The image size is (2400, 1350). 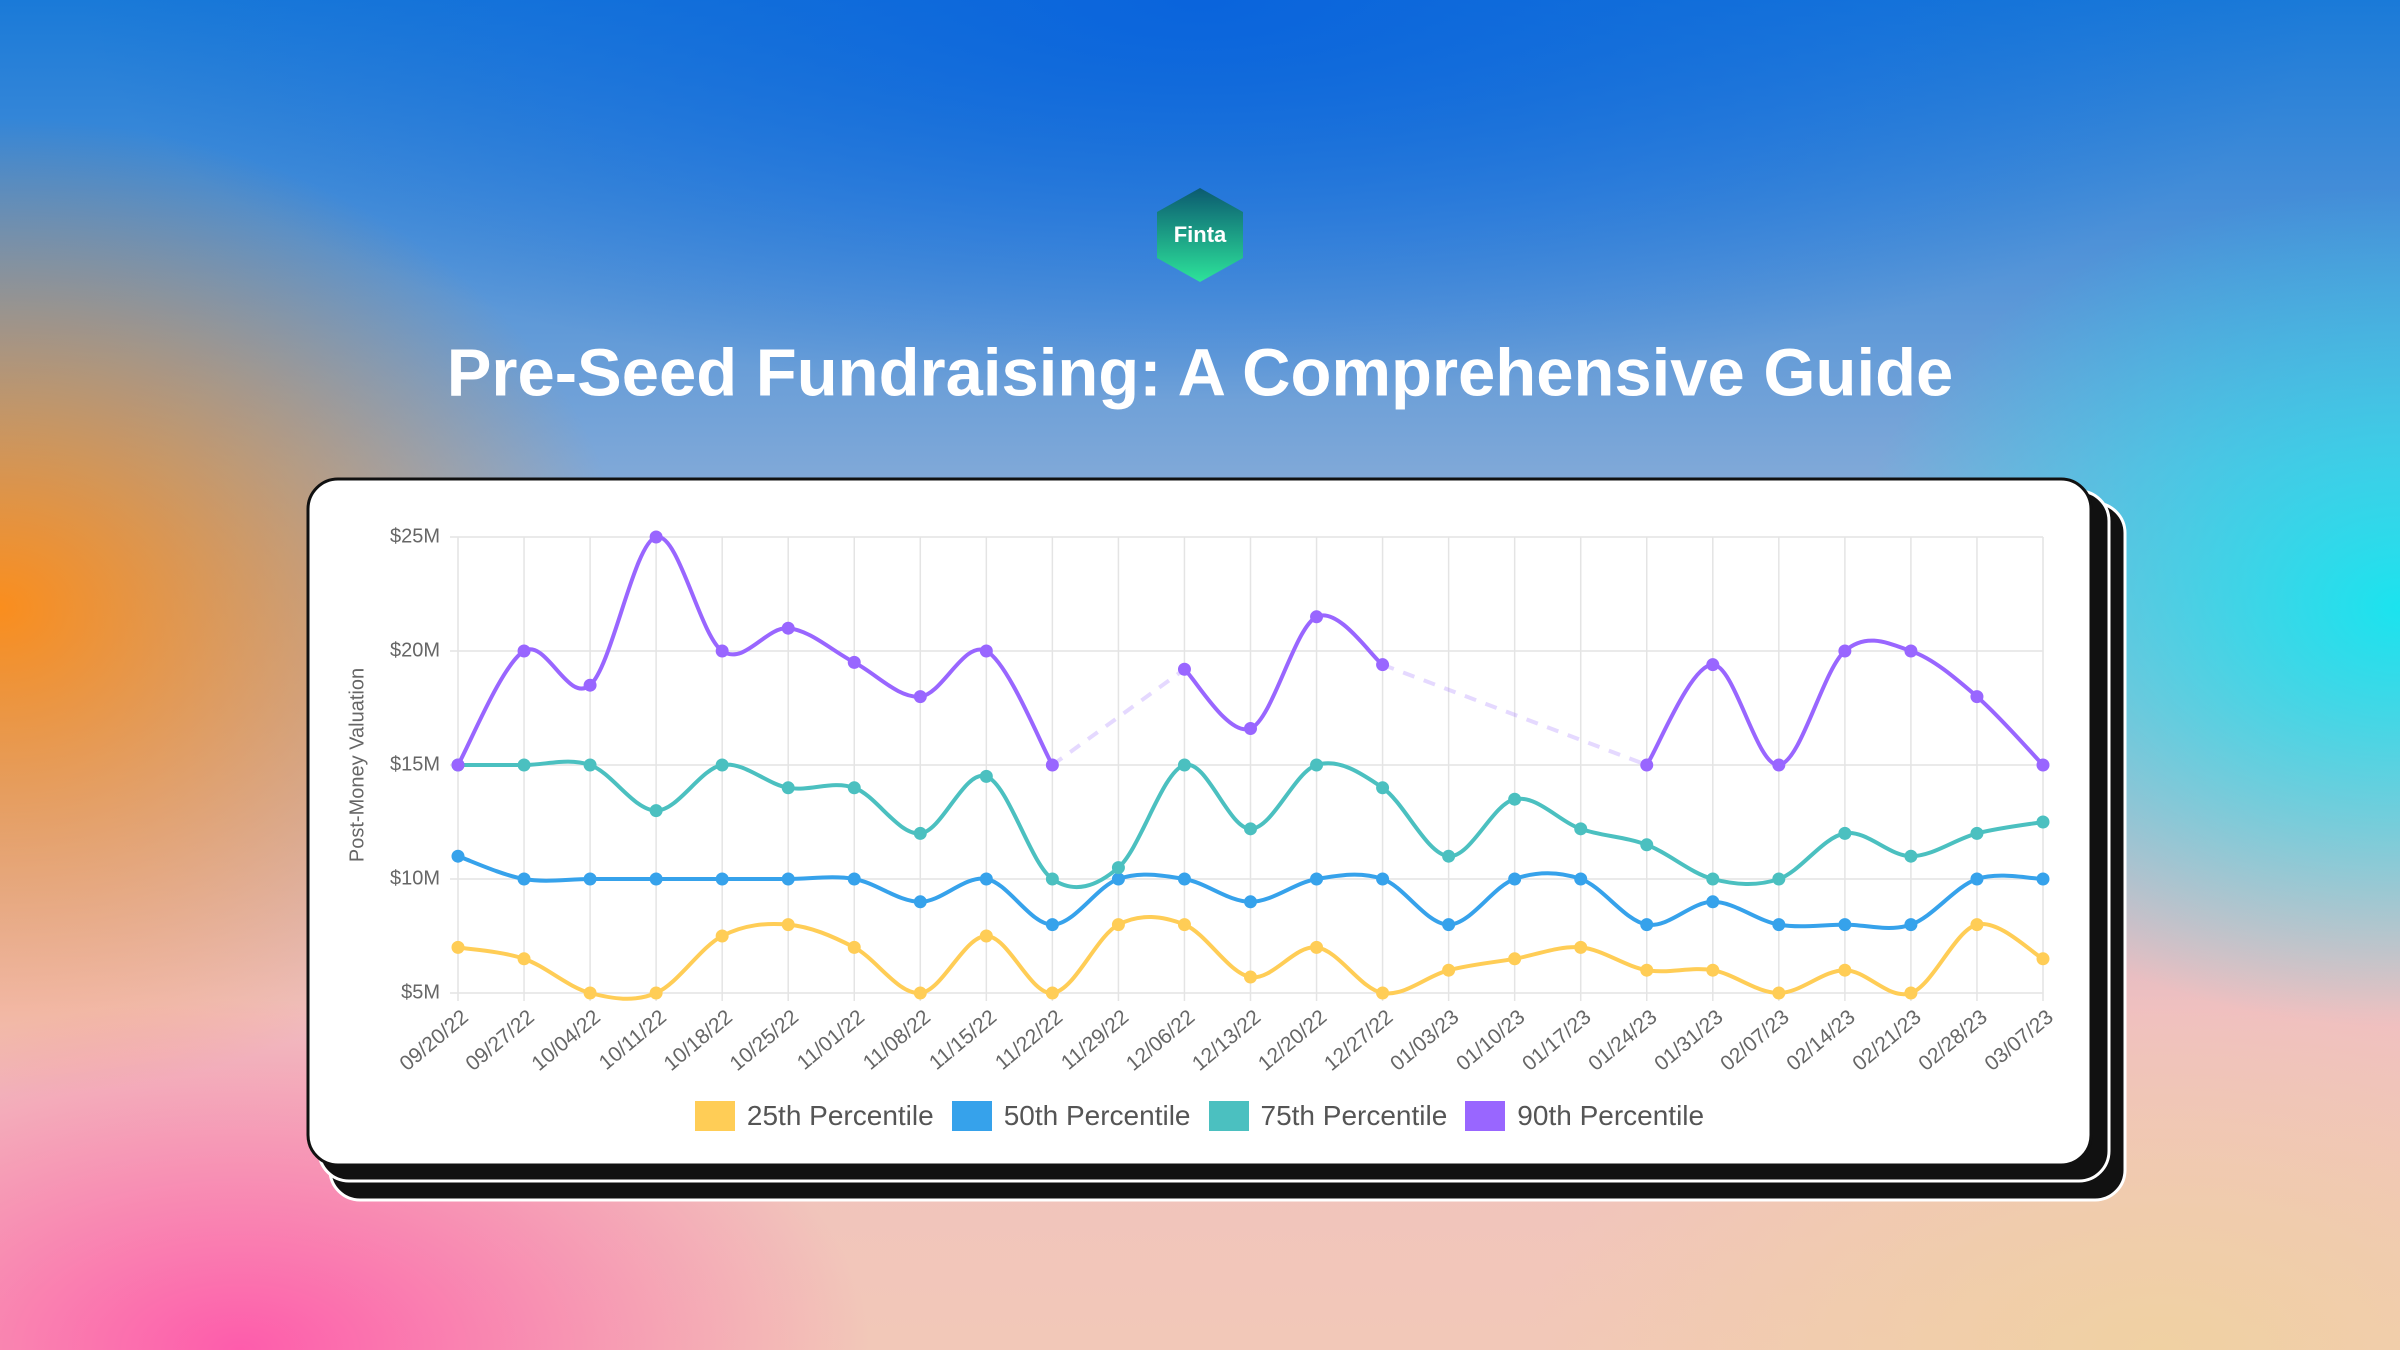 I want to click on legend-label: 90th Percentile, so click(x=1611, y=1115).